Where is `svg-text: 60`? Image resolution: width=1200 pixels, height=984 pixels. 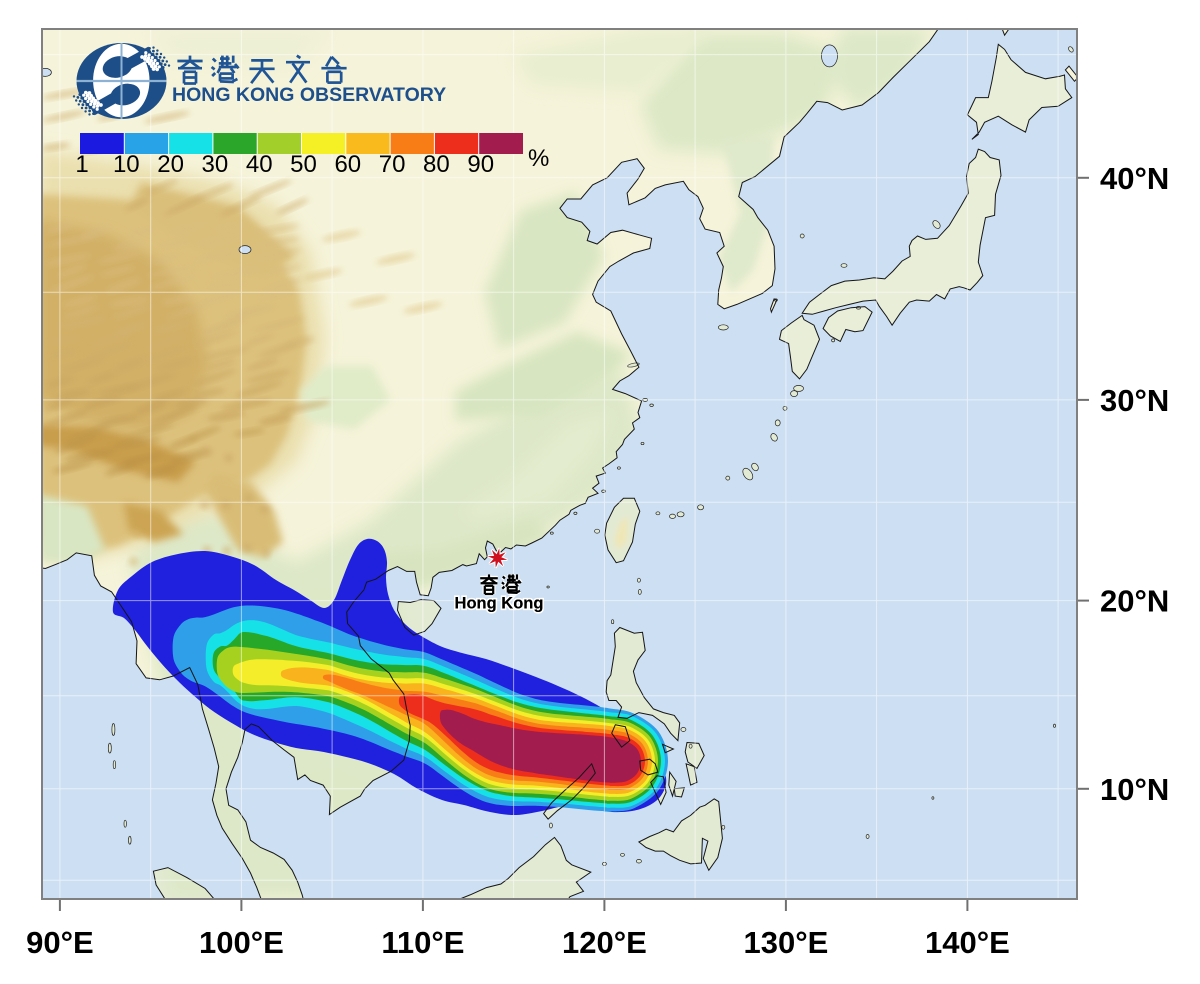
svg-text: 60 is located at coordinates (347, 164).